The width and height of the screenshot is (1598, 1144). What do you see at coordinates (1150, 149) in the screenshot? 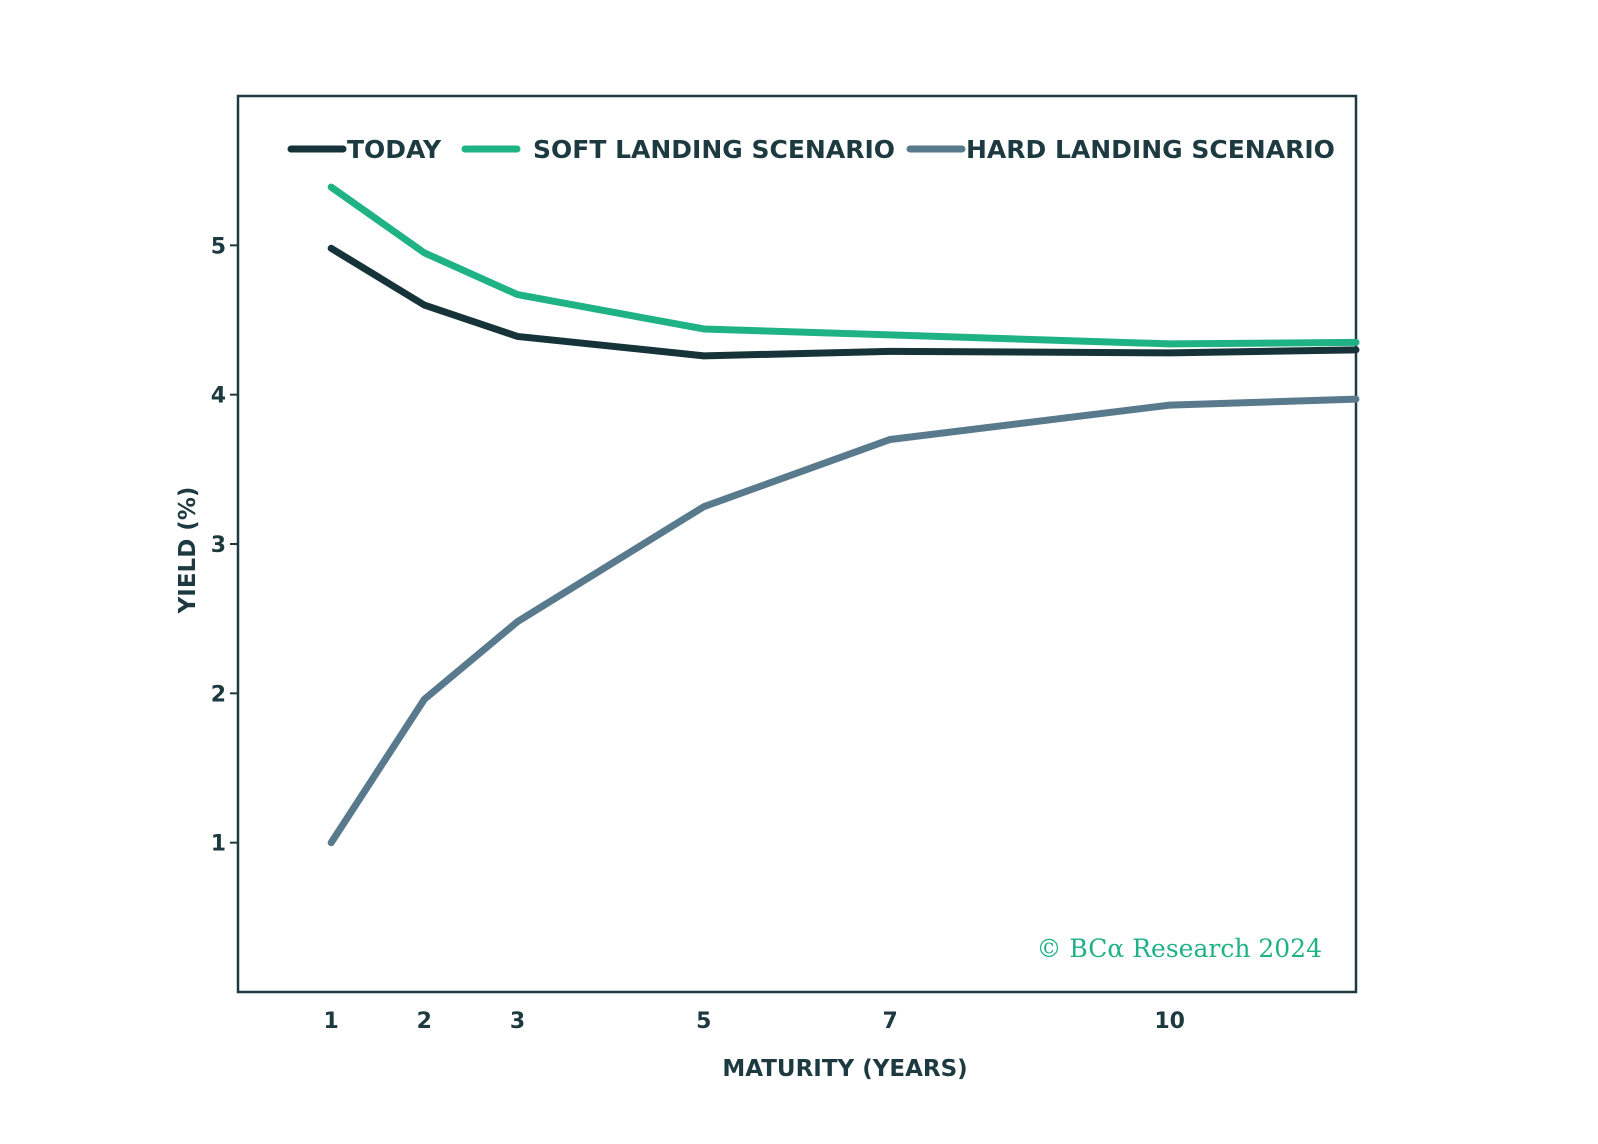
I see `legend-label-2: HARD LANDING SCENARIO` at bounding box center [1150, 149].